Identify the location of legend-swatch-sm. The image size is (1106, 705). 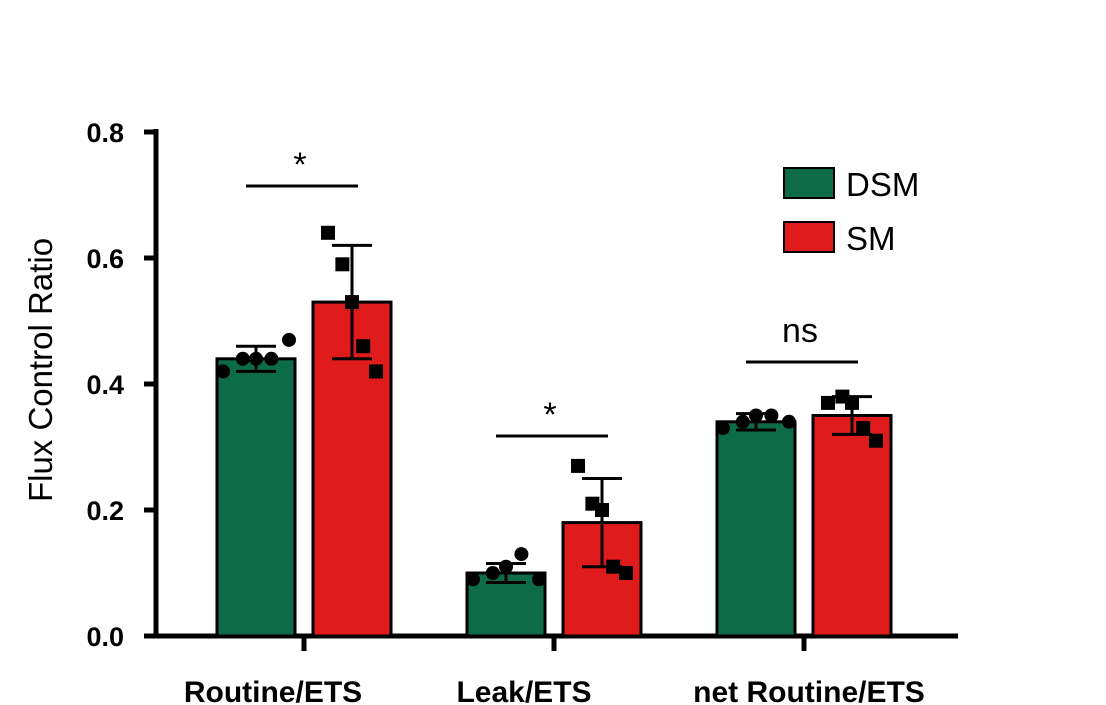
(809, 237).